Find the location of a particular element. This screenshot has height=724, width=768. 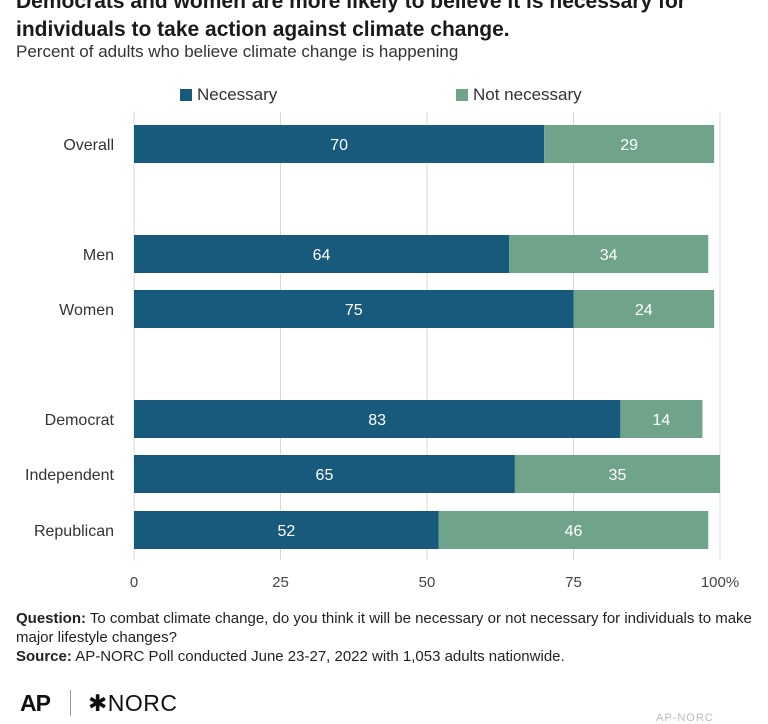

legend-item-not-necessary: Not necessary is located at coordinates (519, 95).